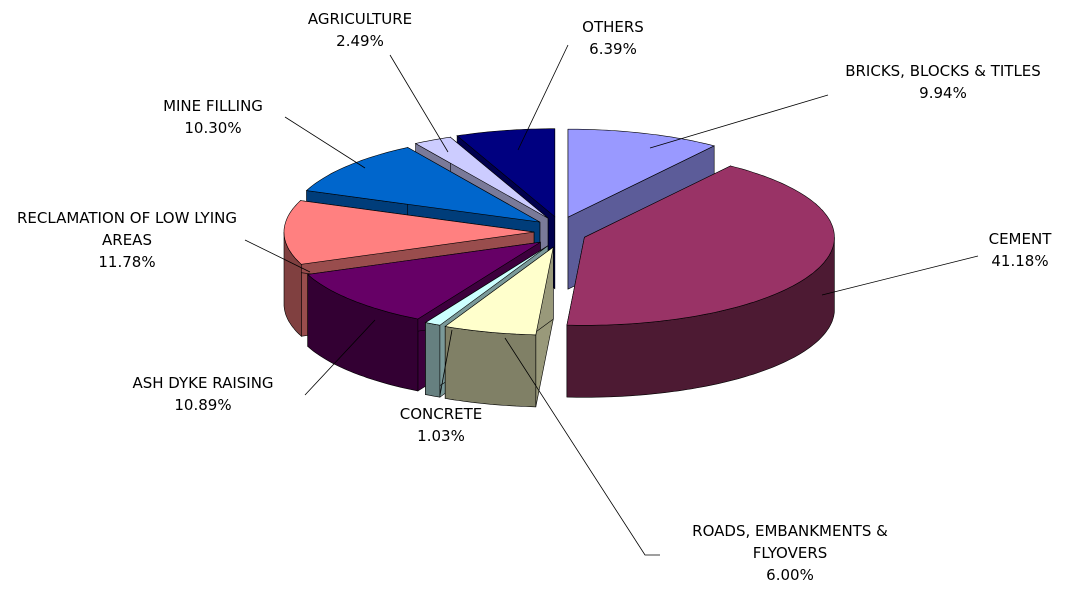  Describe the element at coordinates (1020, 239) in the screenshot. I see `category-label: CEMENT` at that location.